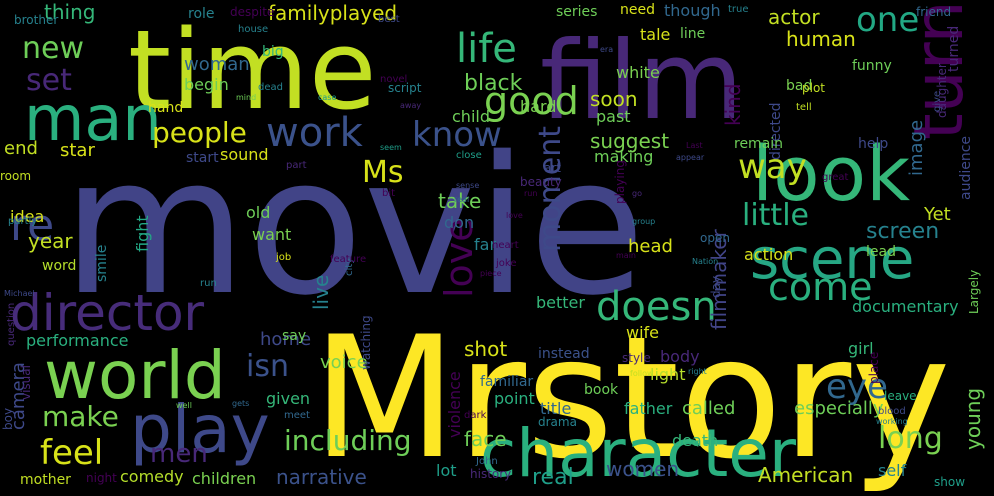 The height and width of the screenshot is (496, 994). Describe the element at coordinates (26, 382) in the screenshot. I see `cloud-word: visual` at that location.